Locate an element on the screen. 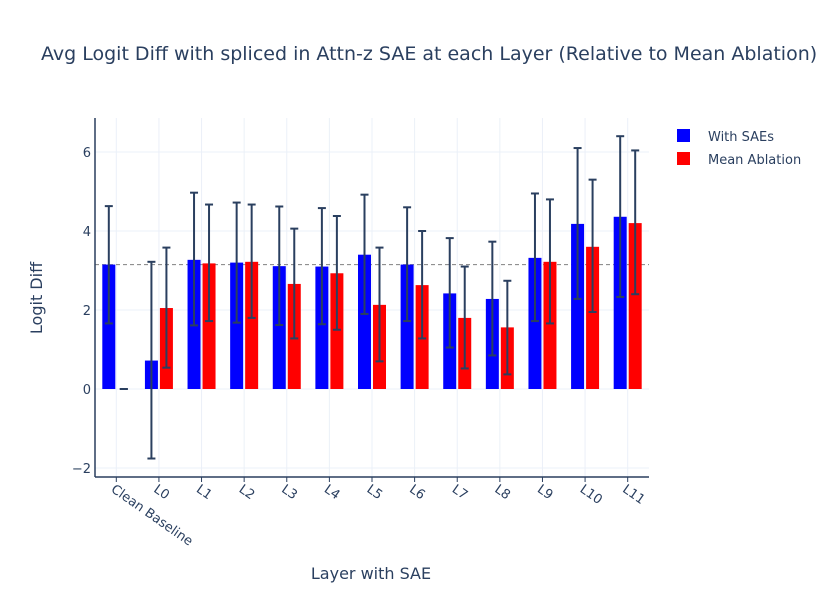 Image resolution: width=831 pixels, height=593 pixels. legend-label: With SAEs is located at coordinates (741, 137).